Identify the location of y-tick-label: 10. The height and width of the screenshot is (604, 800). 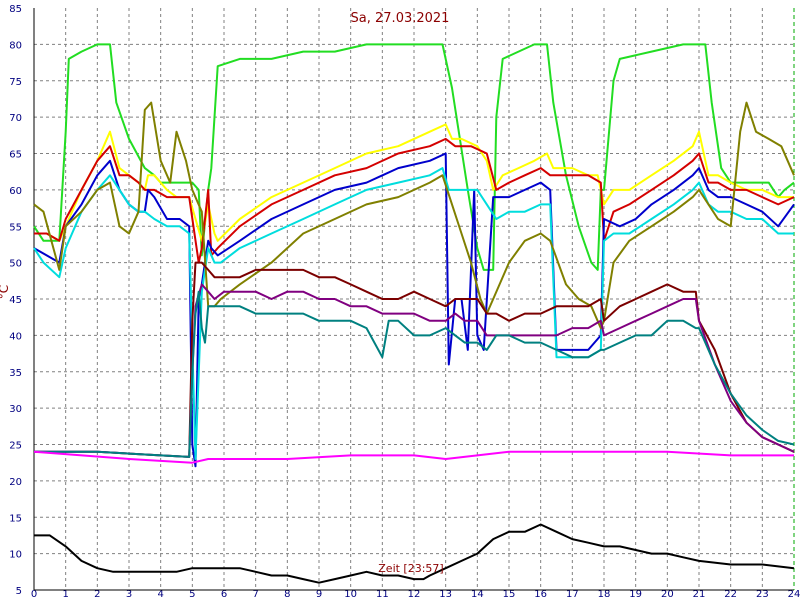
(15, 555).